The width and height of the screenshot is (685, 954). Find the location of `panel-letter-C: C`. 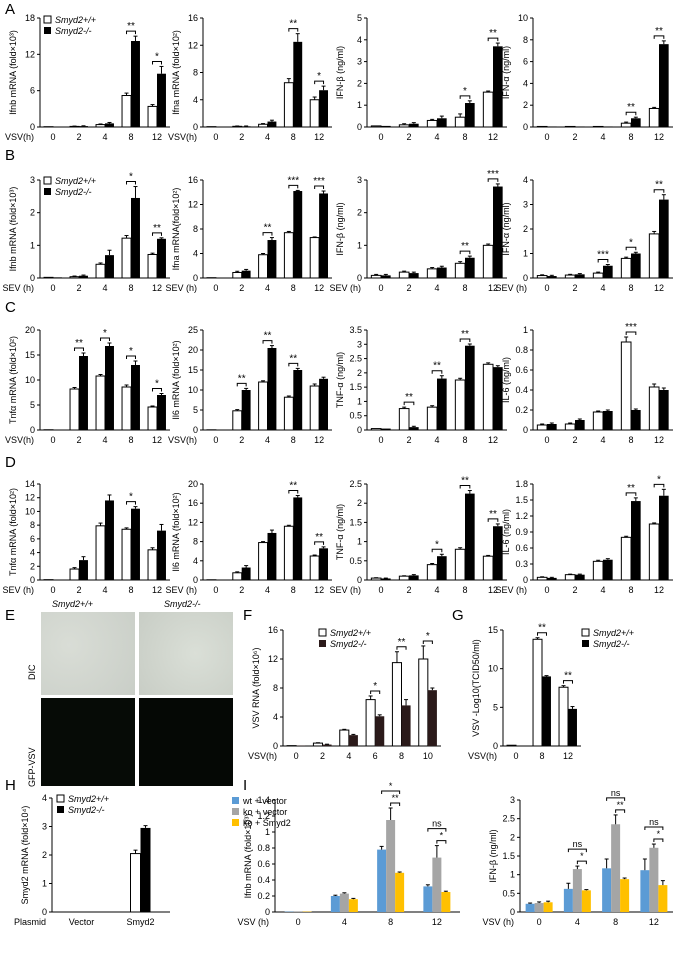

panel-letter-C: C is located at coordinates (10, 307).